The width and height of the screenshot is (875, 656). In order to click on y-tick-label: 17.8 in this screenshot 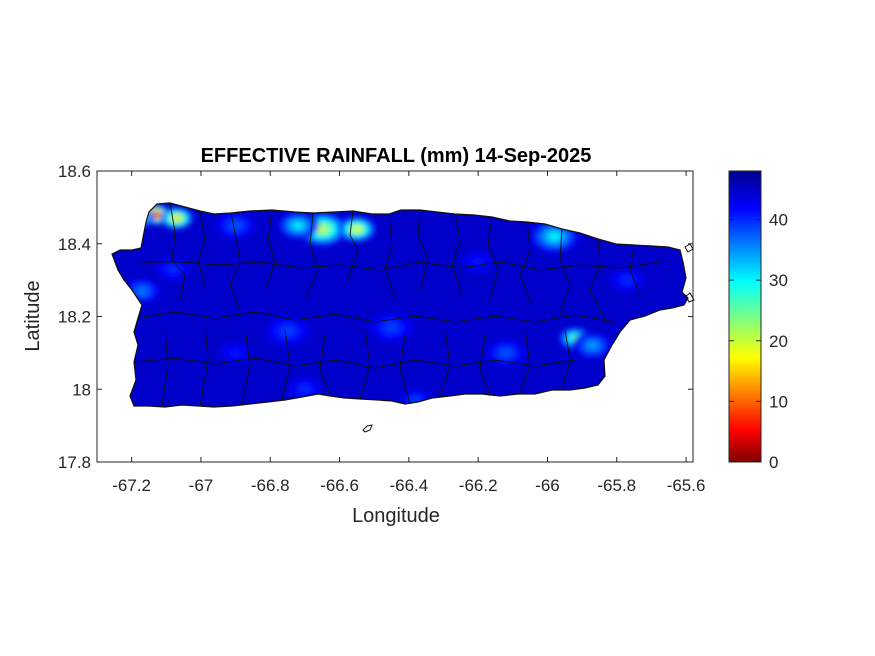, I will do `click(74, 462)`.